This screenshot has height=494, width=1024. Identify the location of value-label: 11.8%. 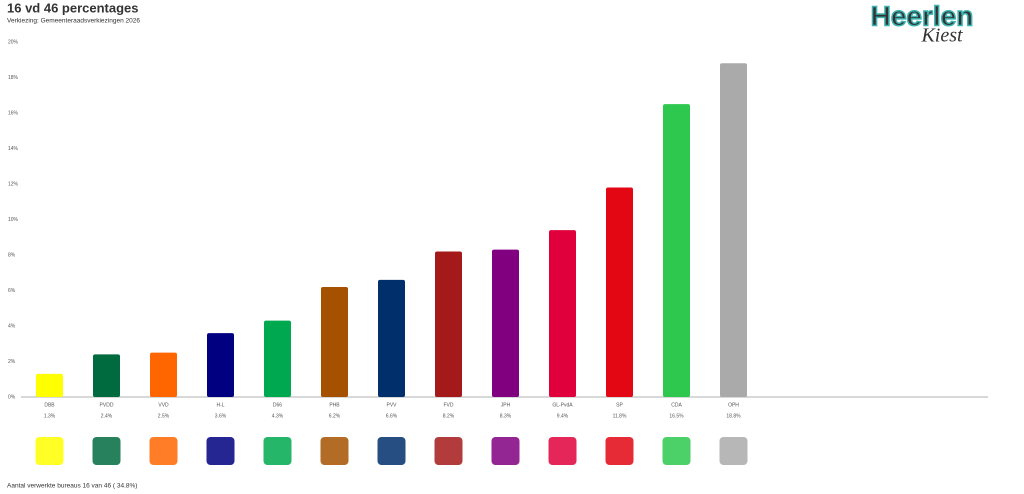
(620, 416).